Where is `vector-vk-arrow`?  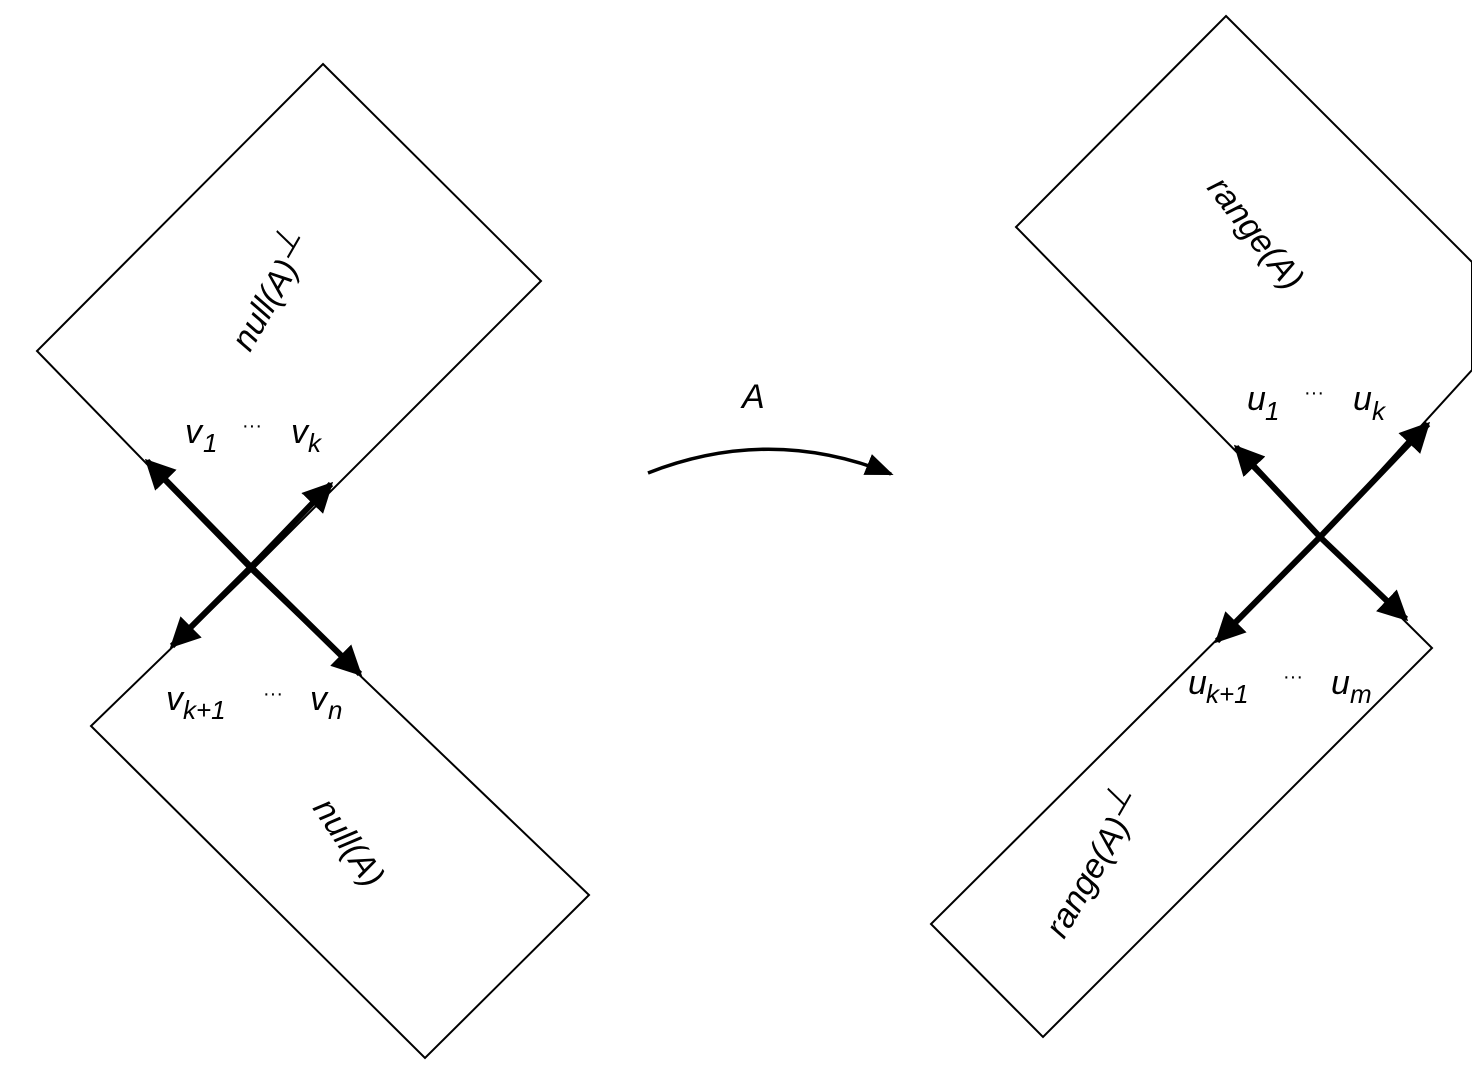
vector-vk-arrow is located at coordinates (291, 525).